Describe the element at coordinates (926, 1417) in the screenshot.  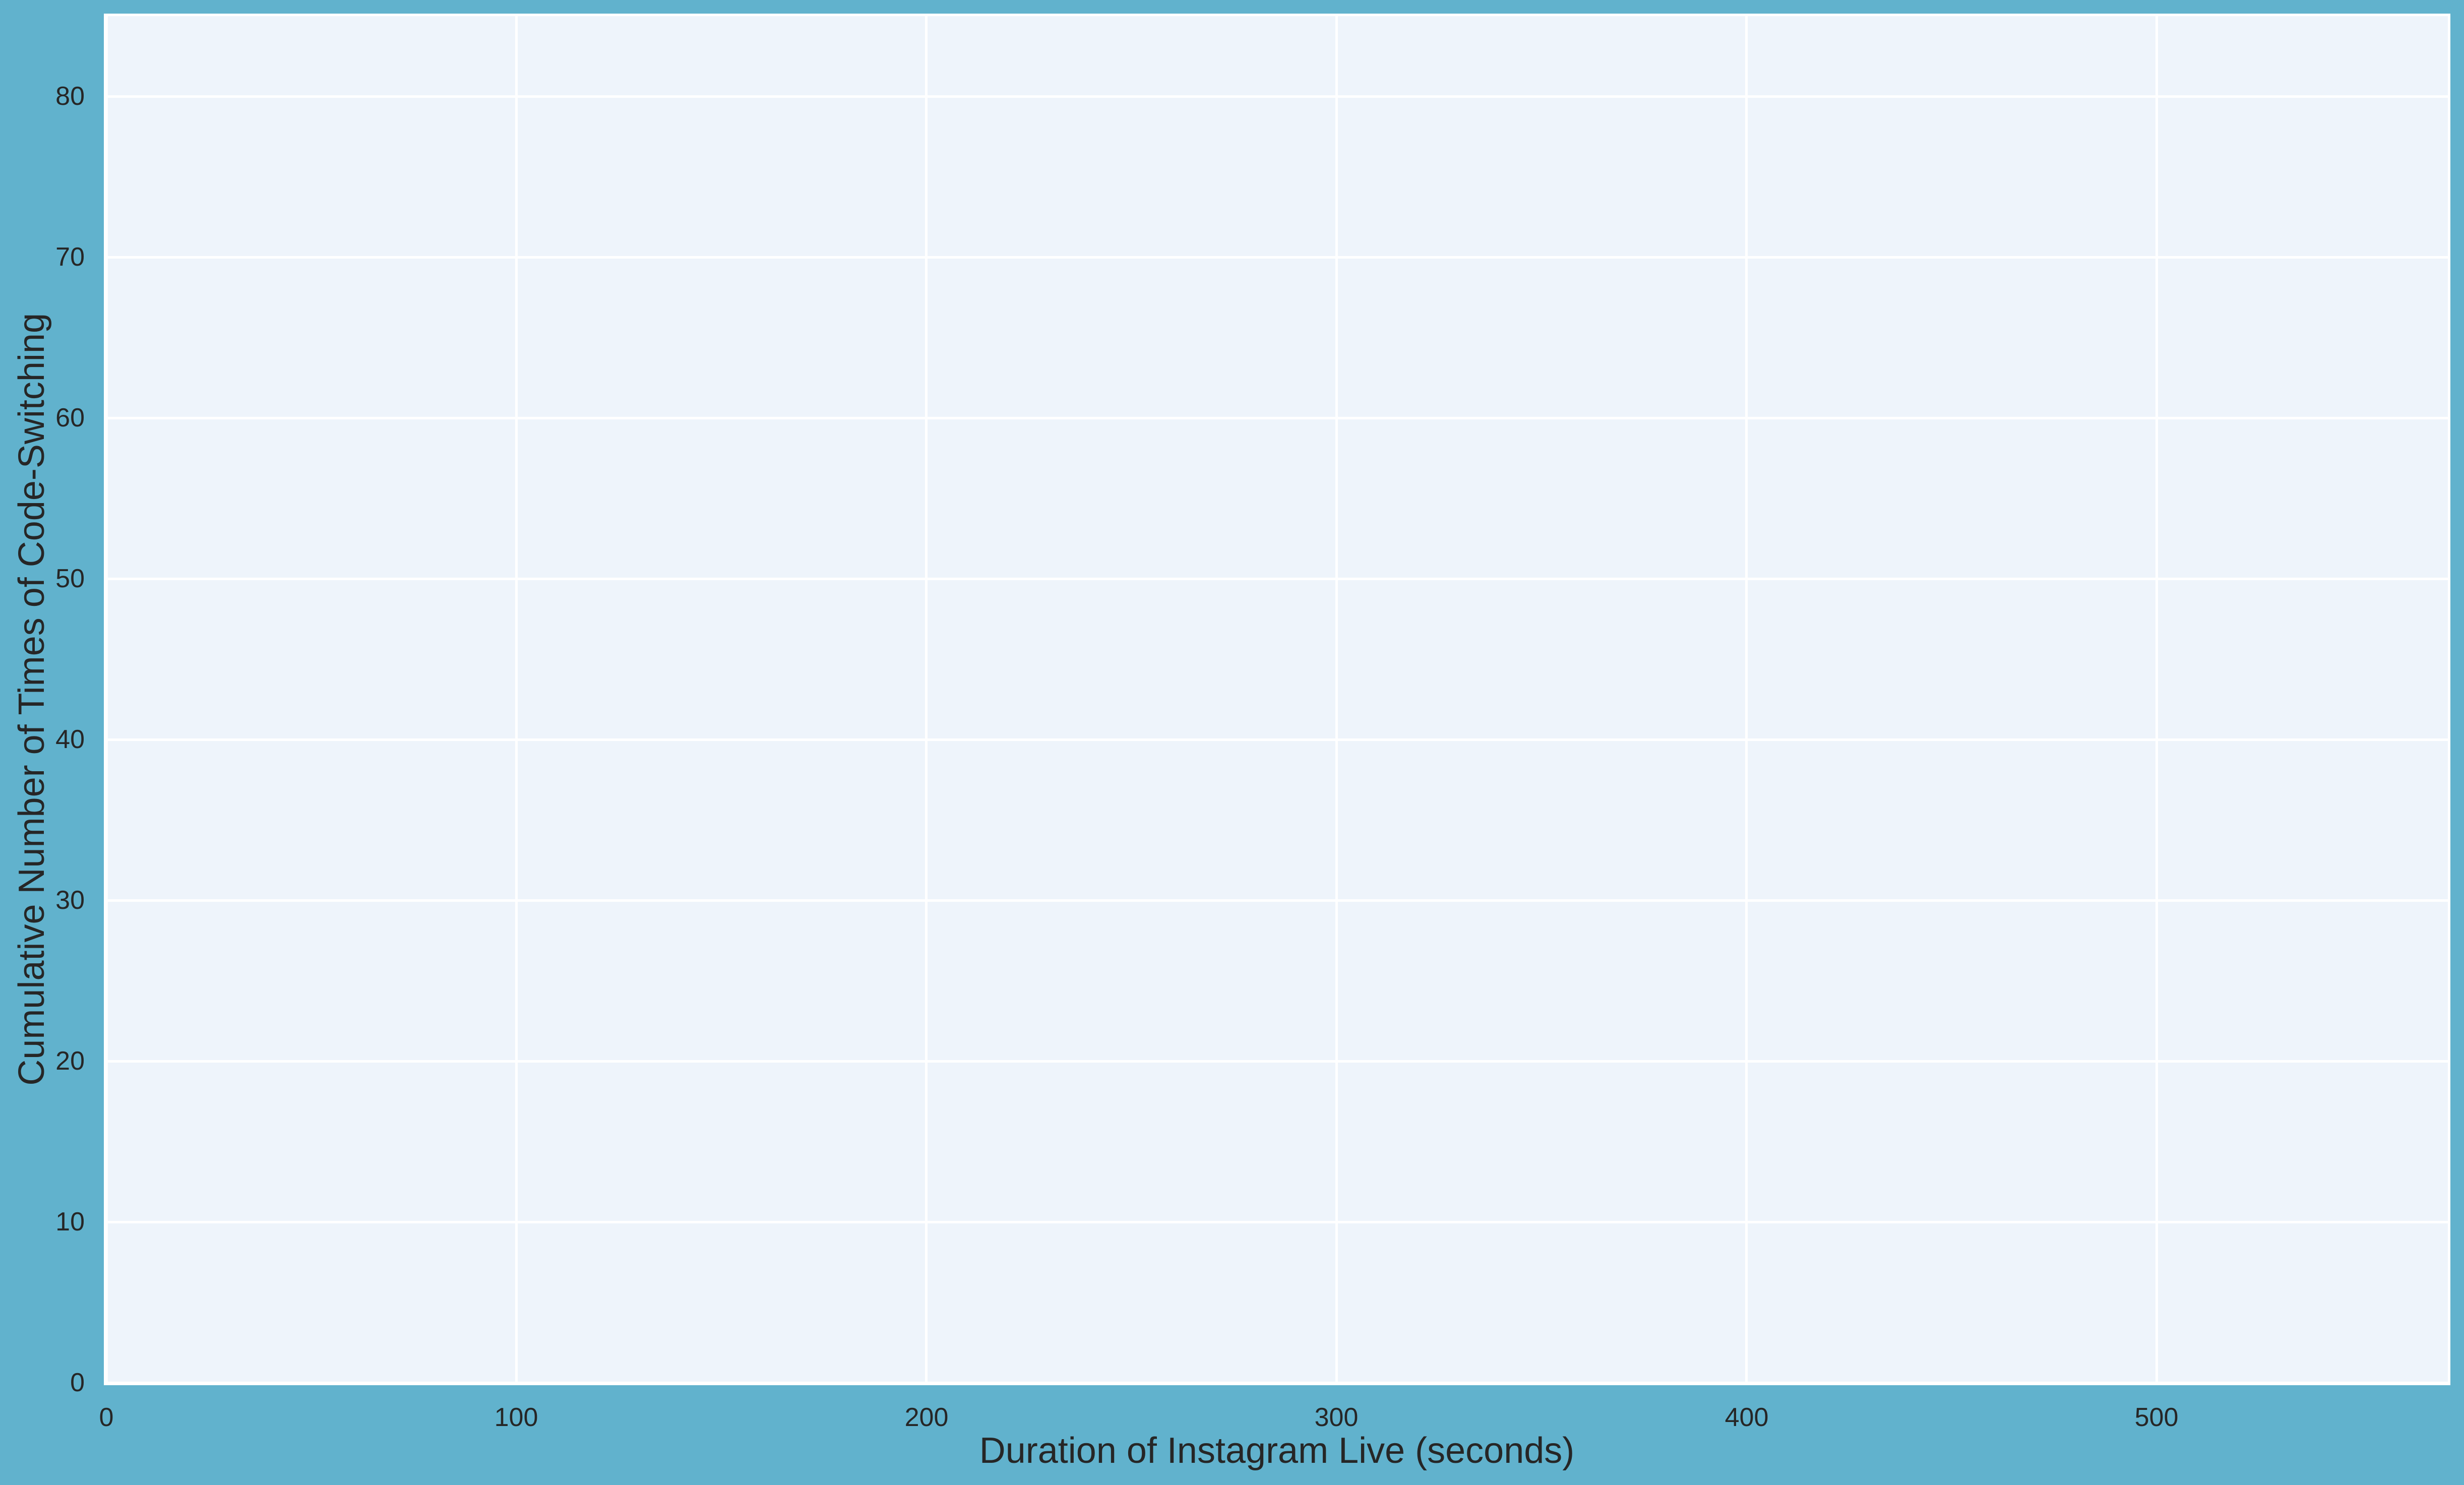
I see `x-tick-label-200: 200` at that location.